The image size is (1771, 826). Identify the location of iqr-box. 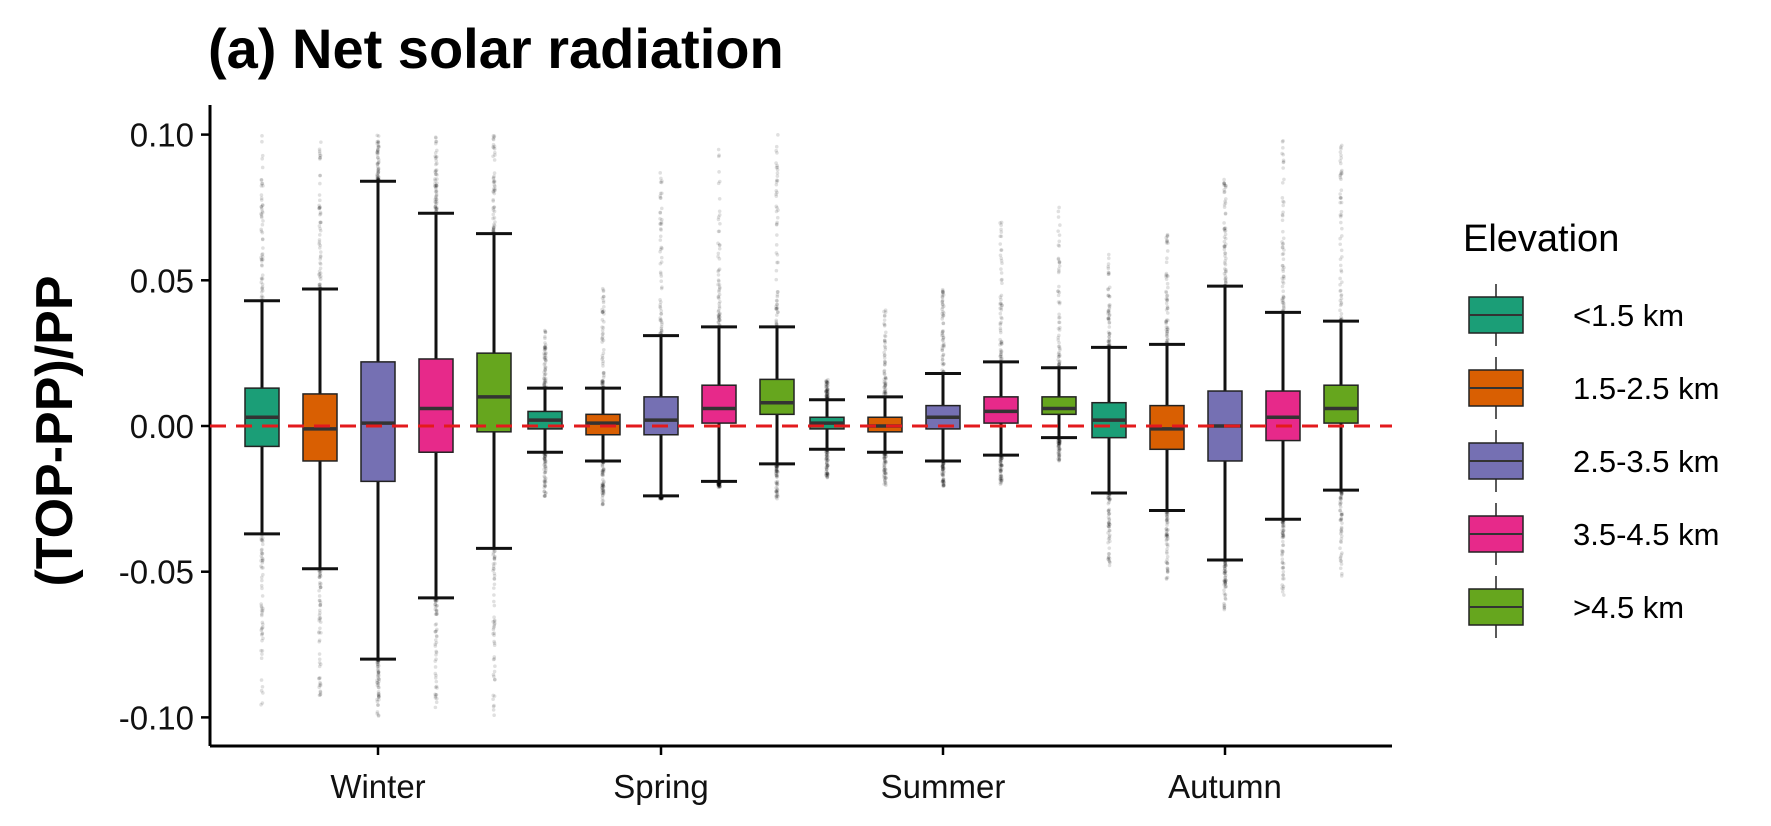
(1059, 406).